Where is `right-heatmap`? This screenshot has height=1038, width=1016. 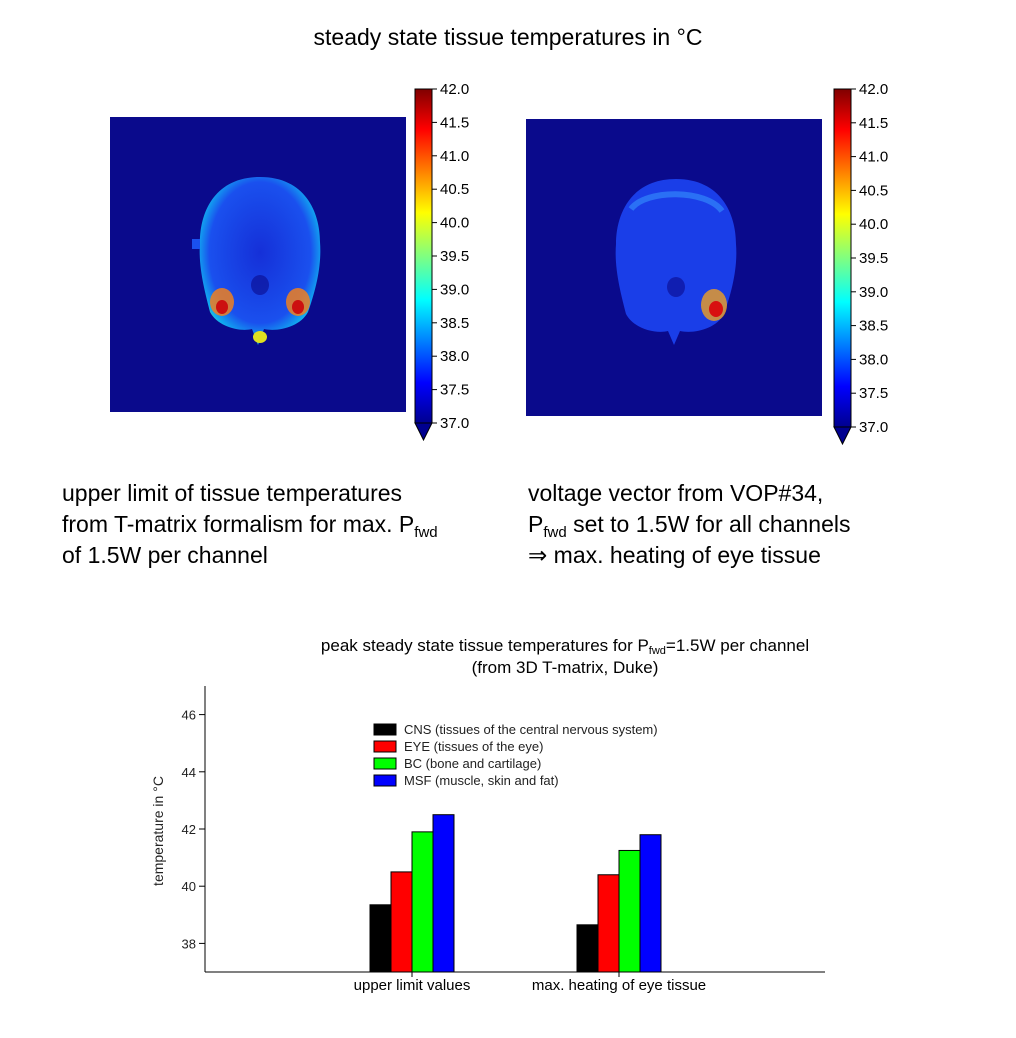 right-heatmap is located at coordinates (674, 267).